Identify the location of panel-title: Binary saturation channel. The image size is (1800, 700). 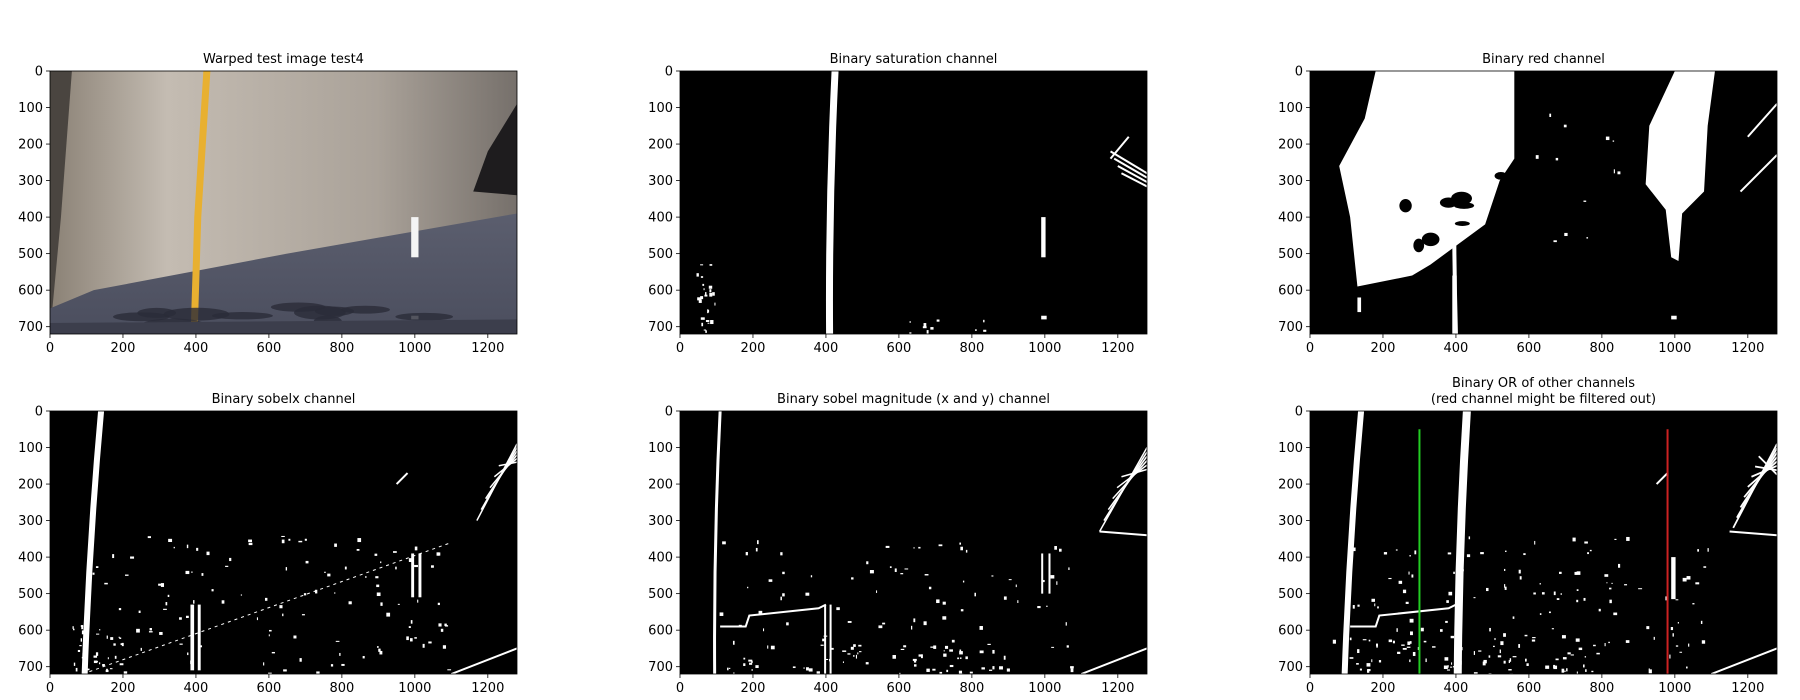
(914, 59).